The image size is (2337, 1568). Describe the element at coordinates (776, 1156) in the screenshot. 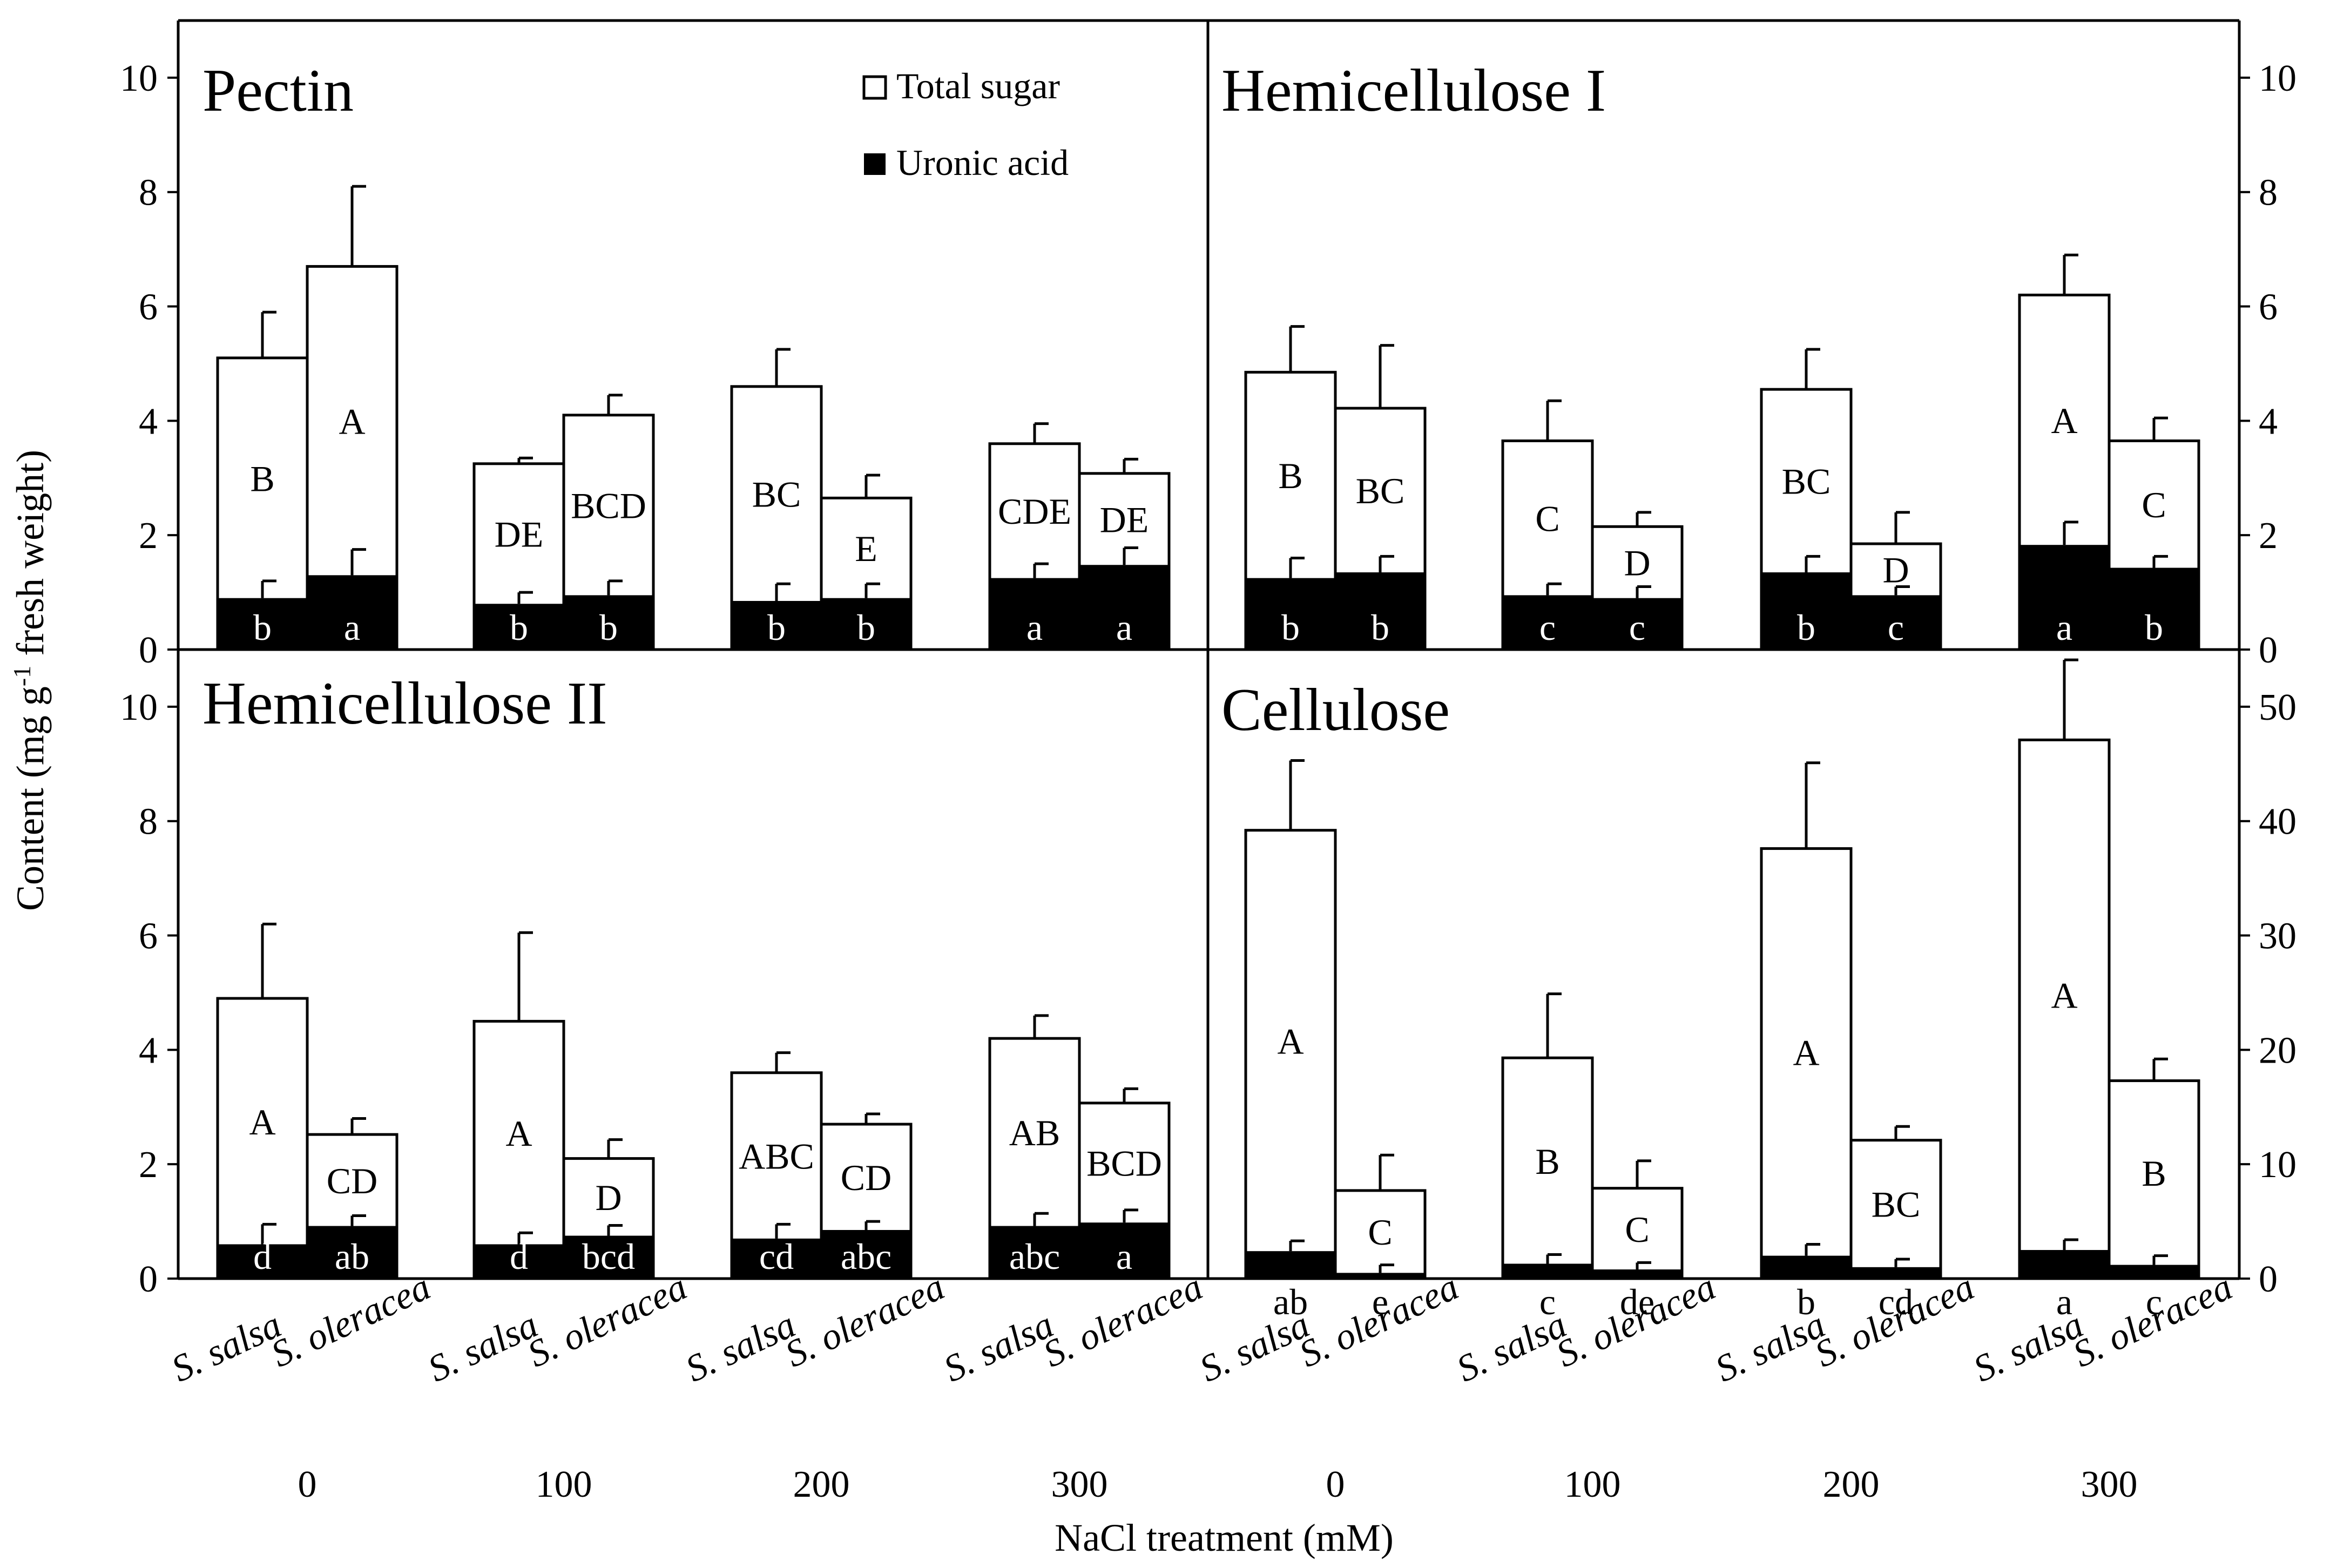

I see `total-sugar-letter: ABC` at that location.